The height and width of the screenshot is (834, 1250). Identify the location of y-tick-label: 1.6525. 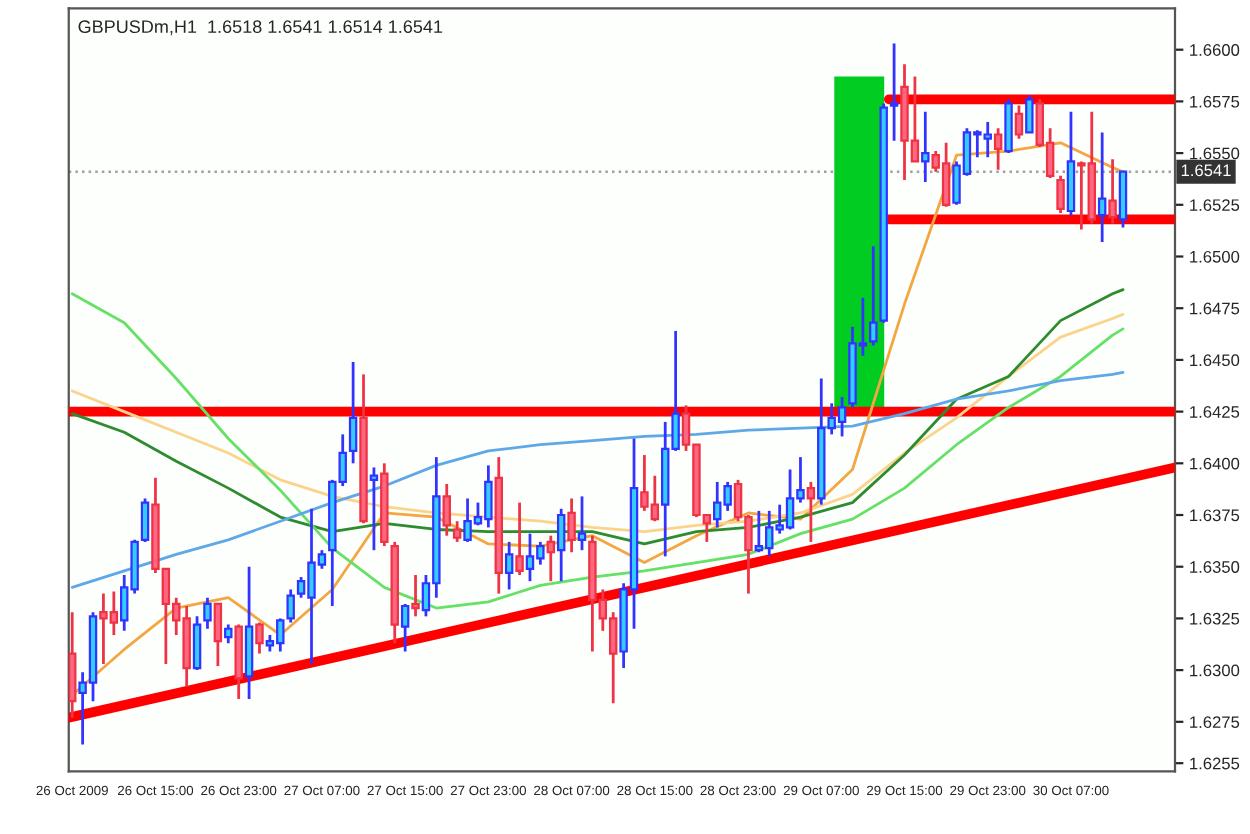
(1215, 205).